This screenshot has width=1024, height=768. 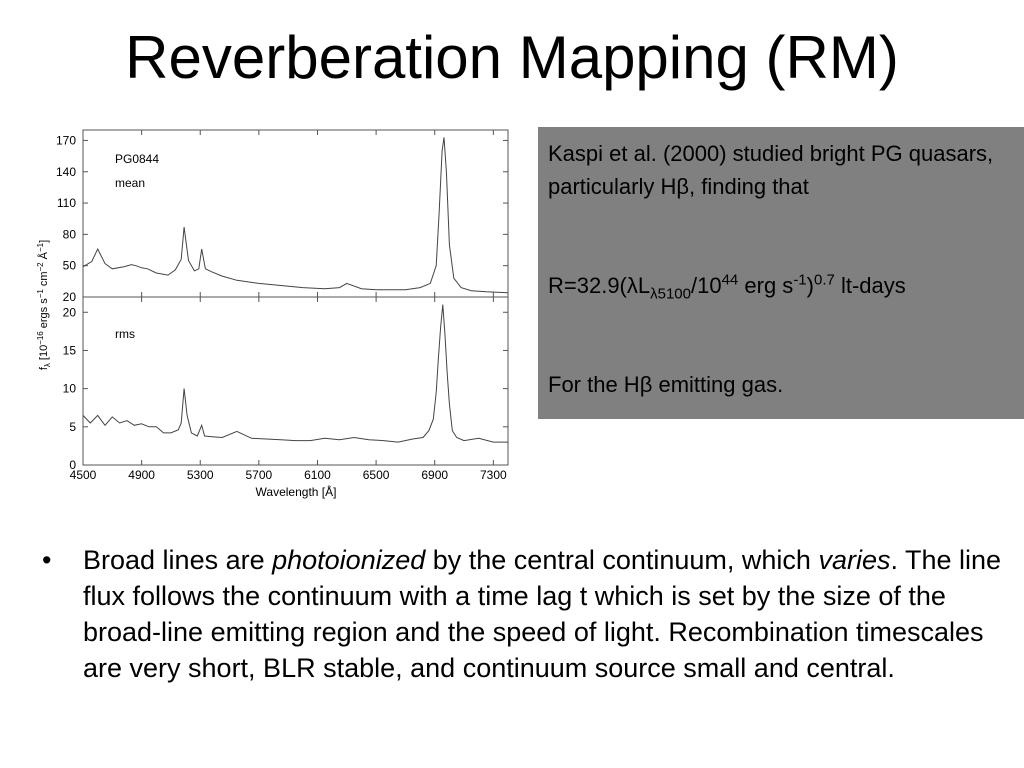 What do you see at coordinates (730, 280) in the screenshot?
I see `formula-exponent-44: 44` at bounding box center [730, 280].